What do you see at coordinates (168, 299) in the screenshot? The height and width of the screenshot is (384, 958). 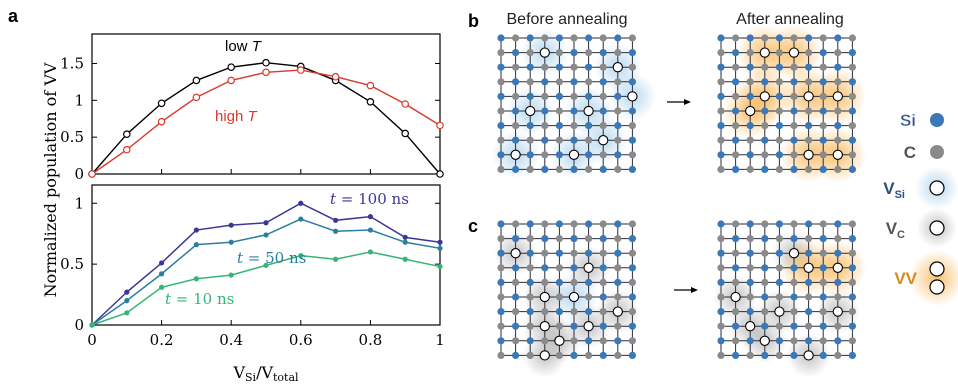 I see `t10-var: t` at bounding box center [168, 299].